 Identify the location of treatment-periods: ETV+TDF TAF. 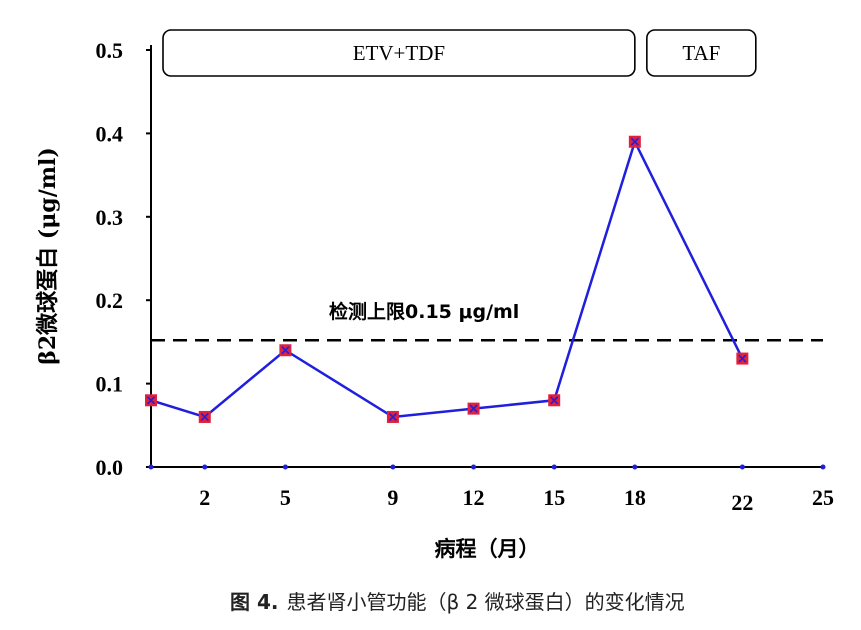
(459, 53).